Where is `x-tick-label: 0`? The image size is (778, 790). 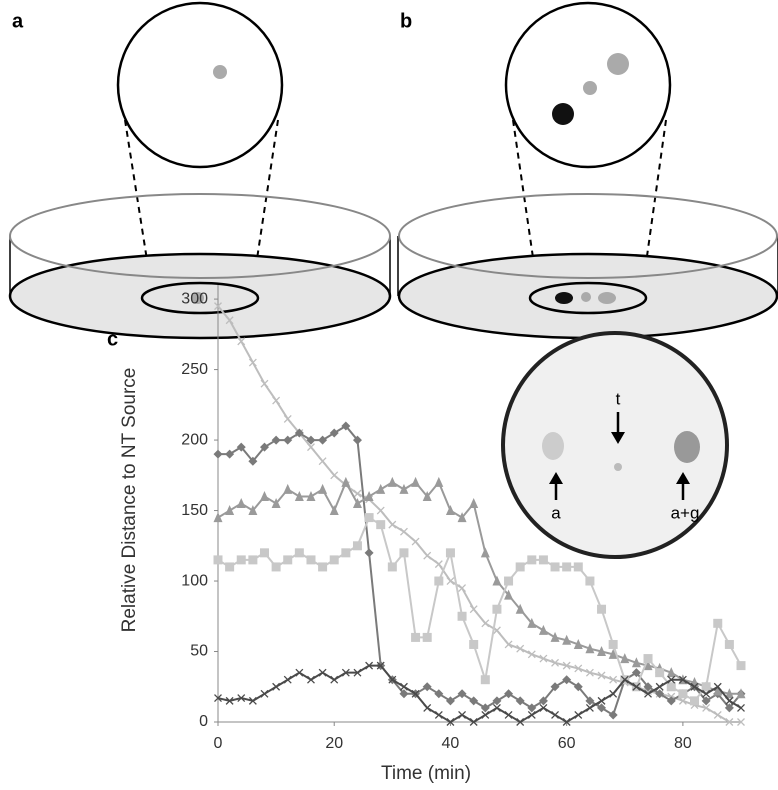
x-tick-label: 0 is located at coordinates (218, 743).